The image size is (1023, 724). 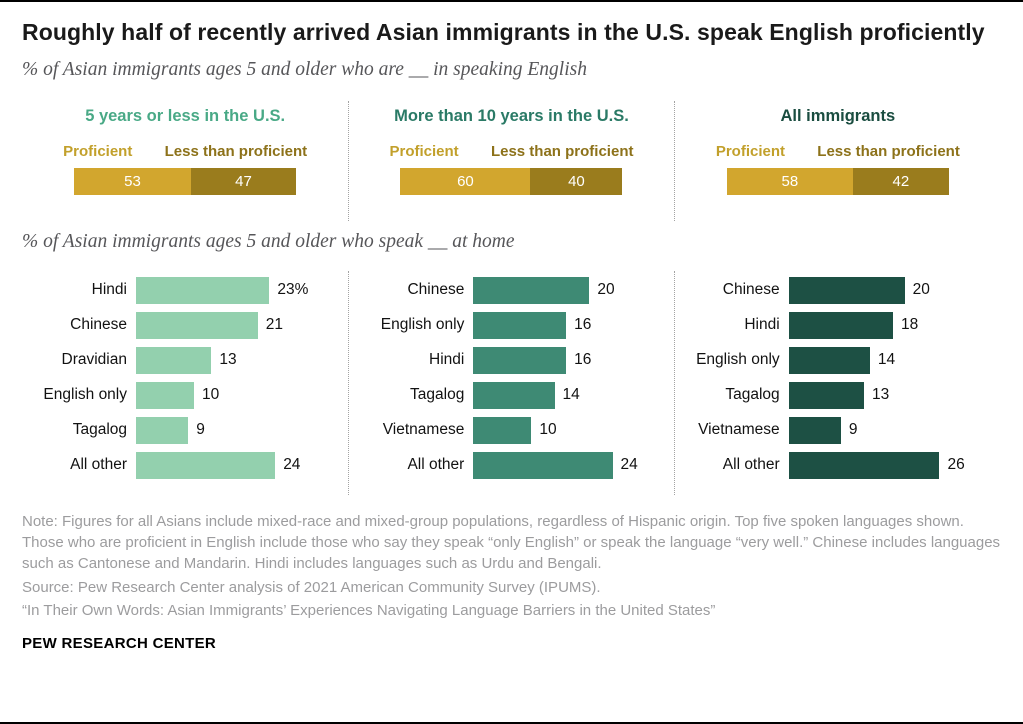 What do you see at coordinates (900, 181) in the screenshot?
I see `segment-less-proficient: 42` at bounding box center [900, 181].